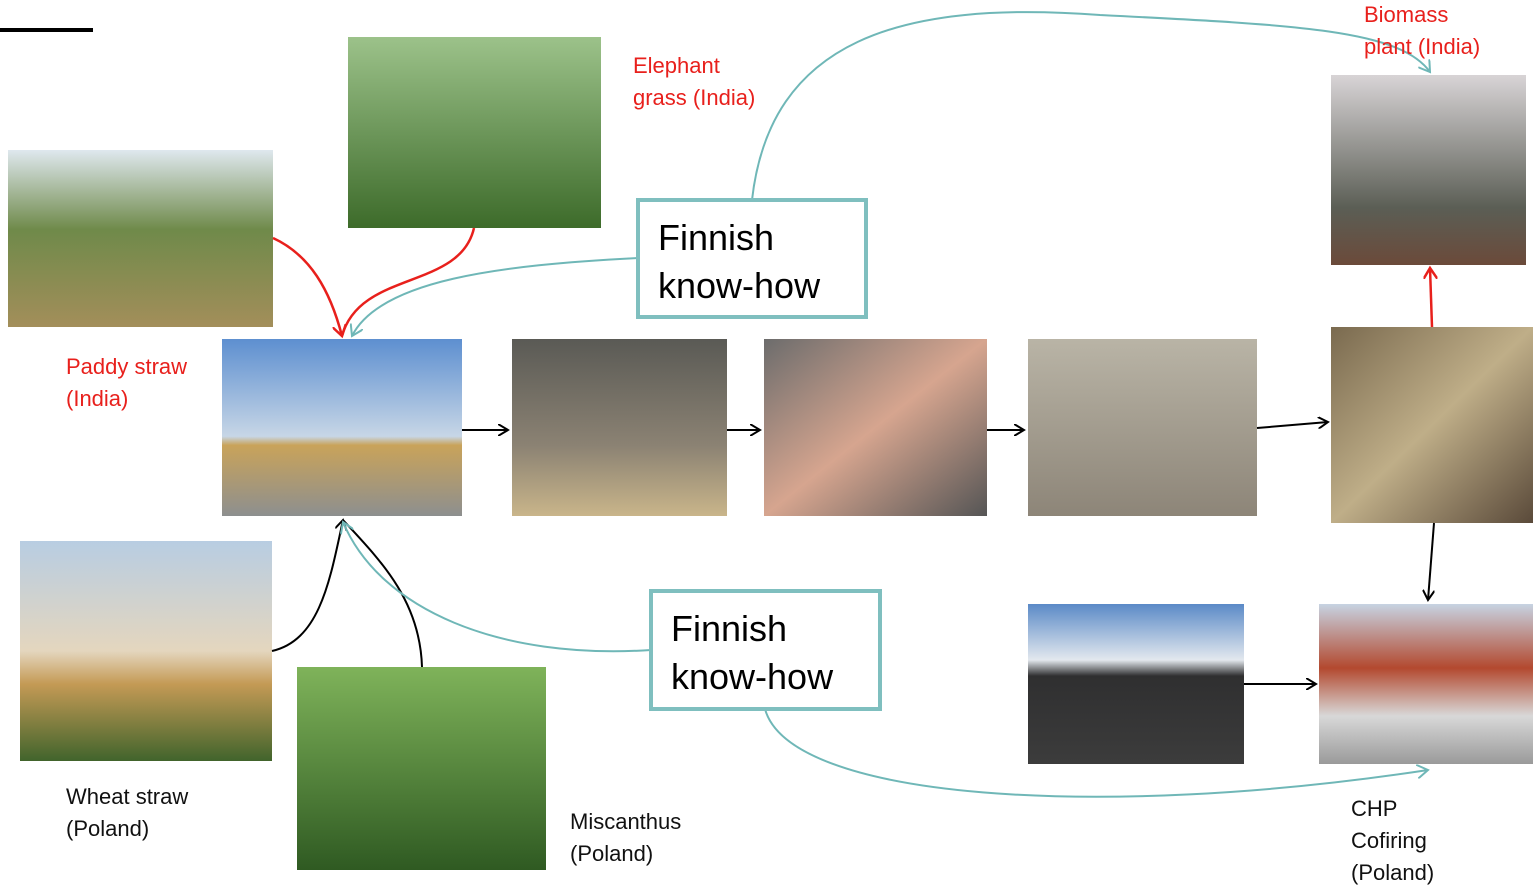 This screenshot has width=1536, height=889. What do you see at coordinates (1422, 30) in the screenshot?
I see `label: Biomass plant (India)` at bounding box center [1422, 30].